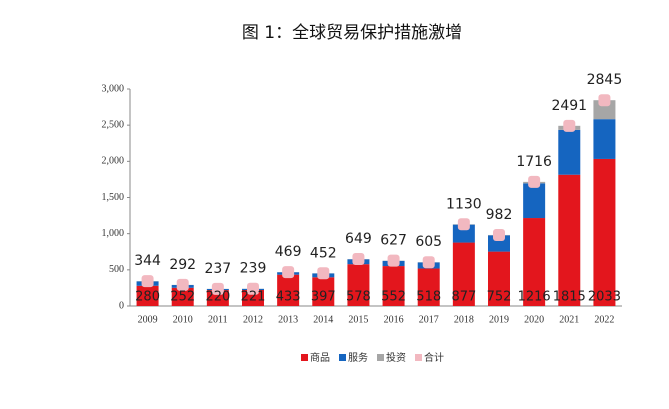  I want to click on y-tick-label: 500, so click(116, 269).